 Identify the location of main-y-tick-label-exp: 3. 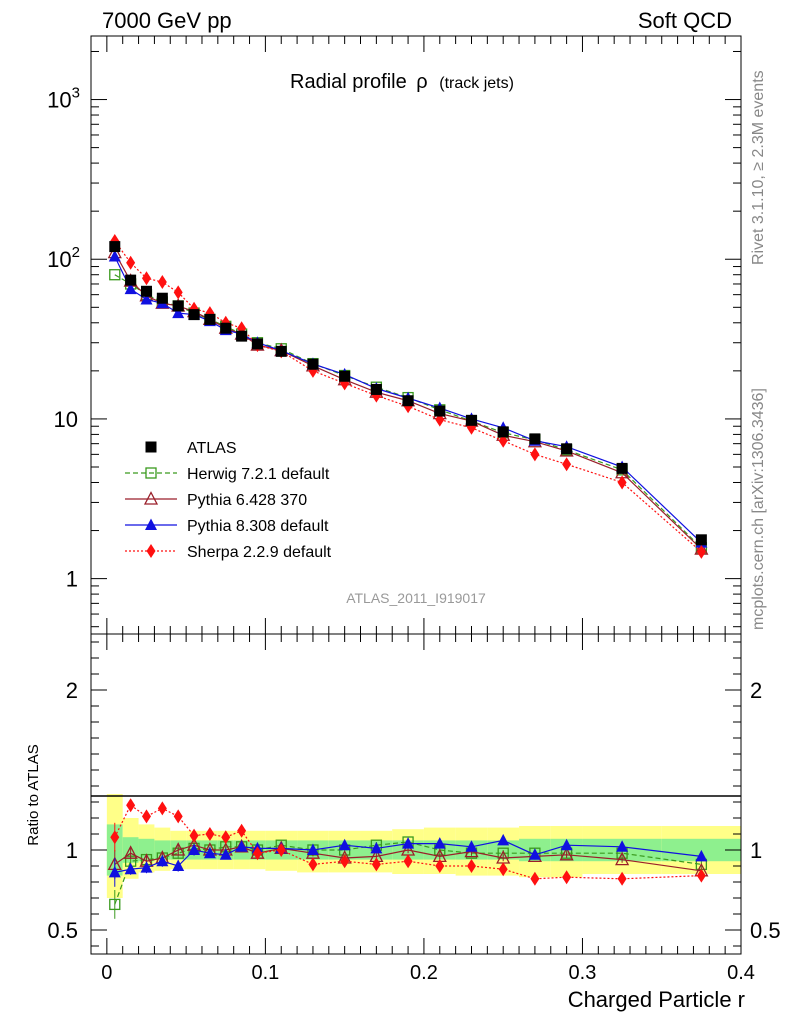
(76, 93).